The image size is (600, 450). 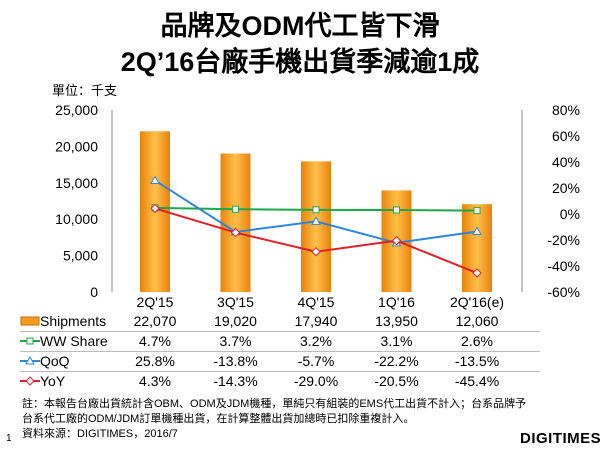 I want to click on title-line1: 品牌及ODM代工皆下滑, so click(x=300, y=26).